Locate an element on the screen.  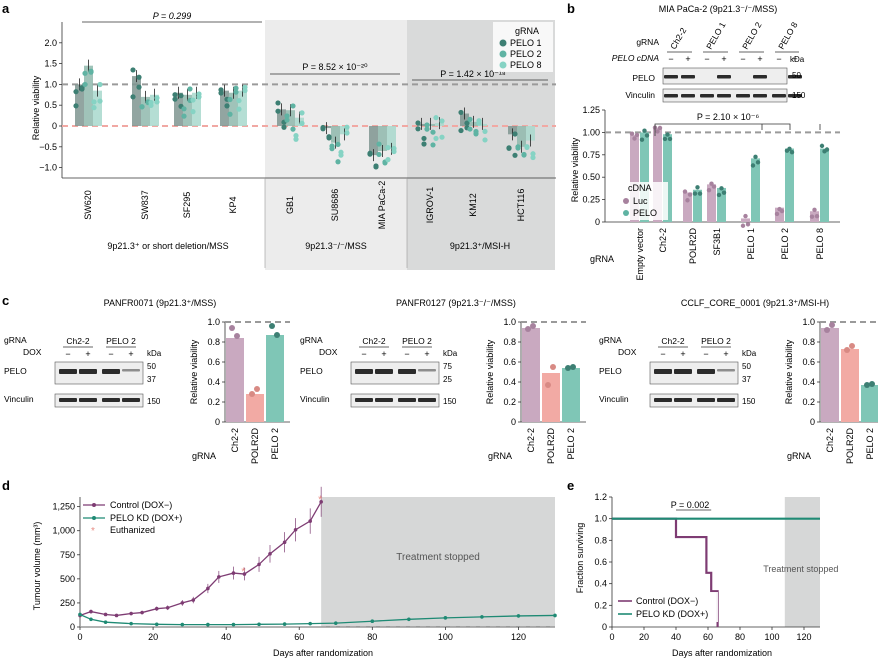
b-blot-sign: − is located at coordinates (670, 59).